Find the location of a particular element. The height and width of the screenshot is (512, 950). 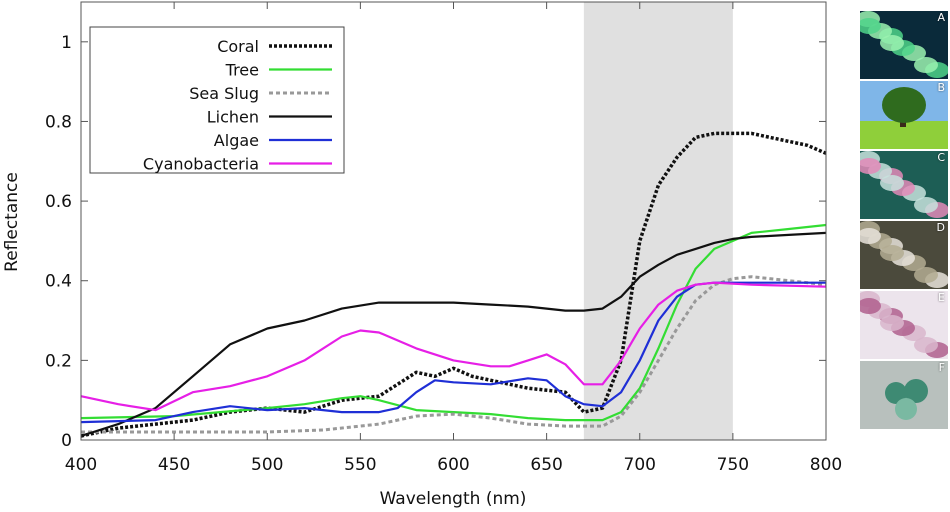

photo-letter: D is located at coordinates (940, 227).